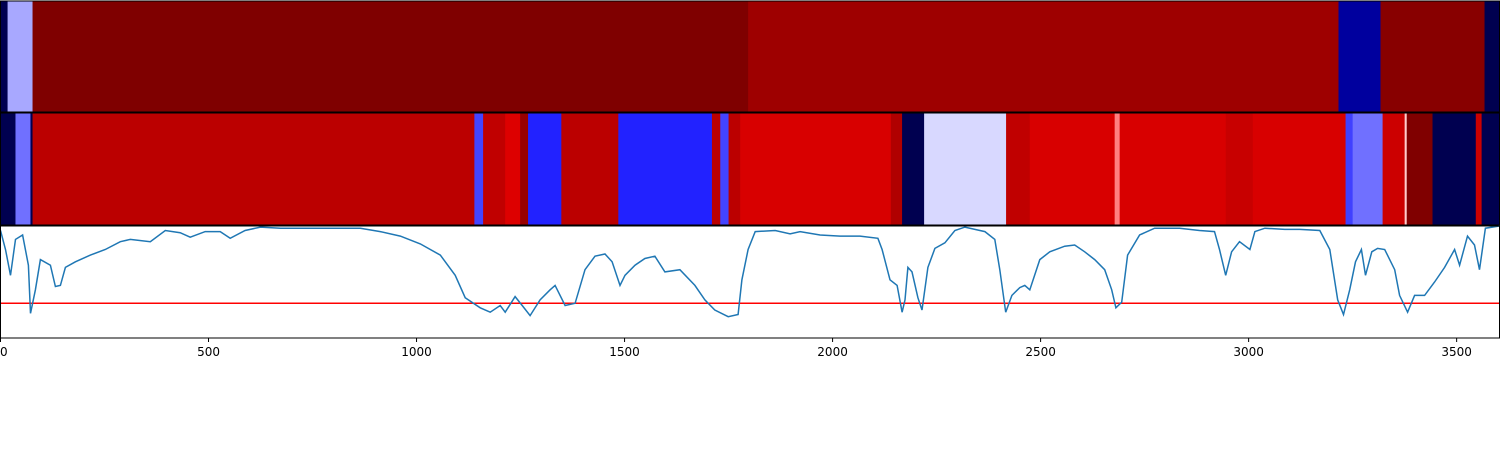  I want to click on x-tick-label: 0, so click(4, 352).